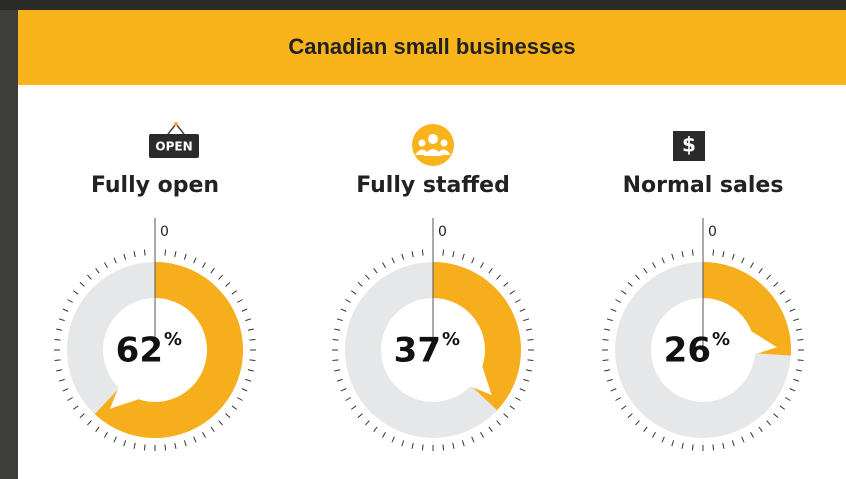 The height and width of the screenshot is (479, 846). I want to click on chart-title: Normal sales, so click(703, 185).